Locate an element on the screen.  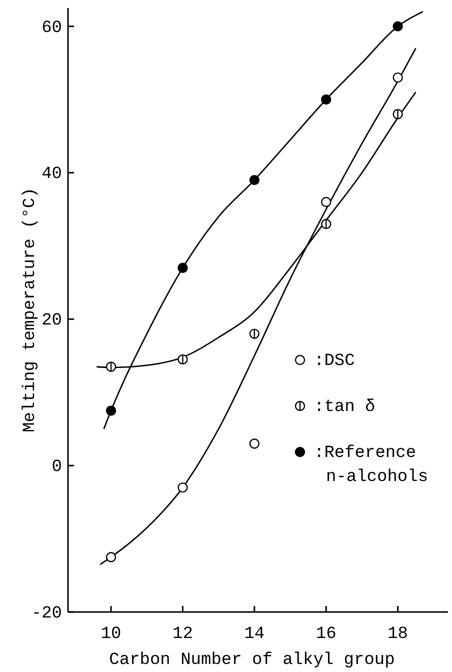
x-tick-label: 14 is located at coordinates (254, 634).